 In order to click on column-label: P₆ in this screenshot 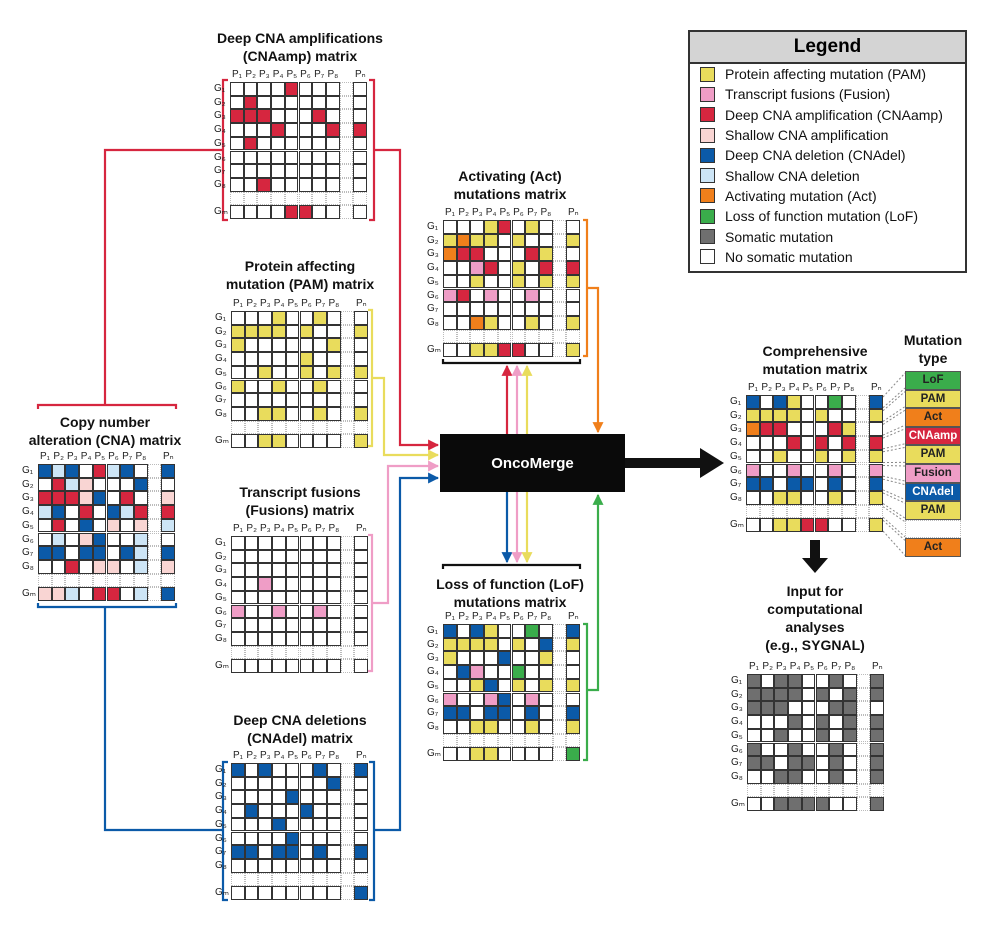, I will do `click(518, 616)`.